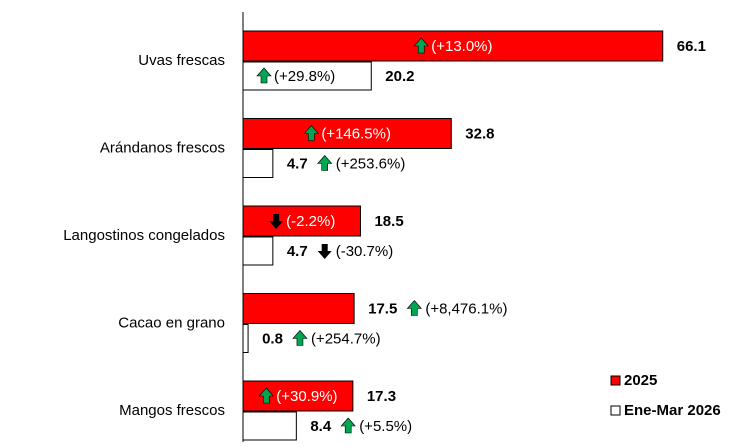  I want to click on legend-label: 2025, so click(640, 380).